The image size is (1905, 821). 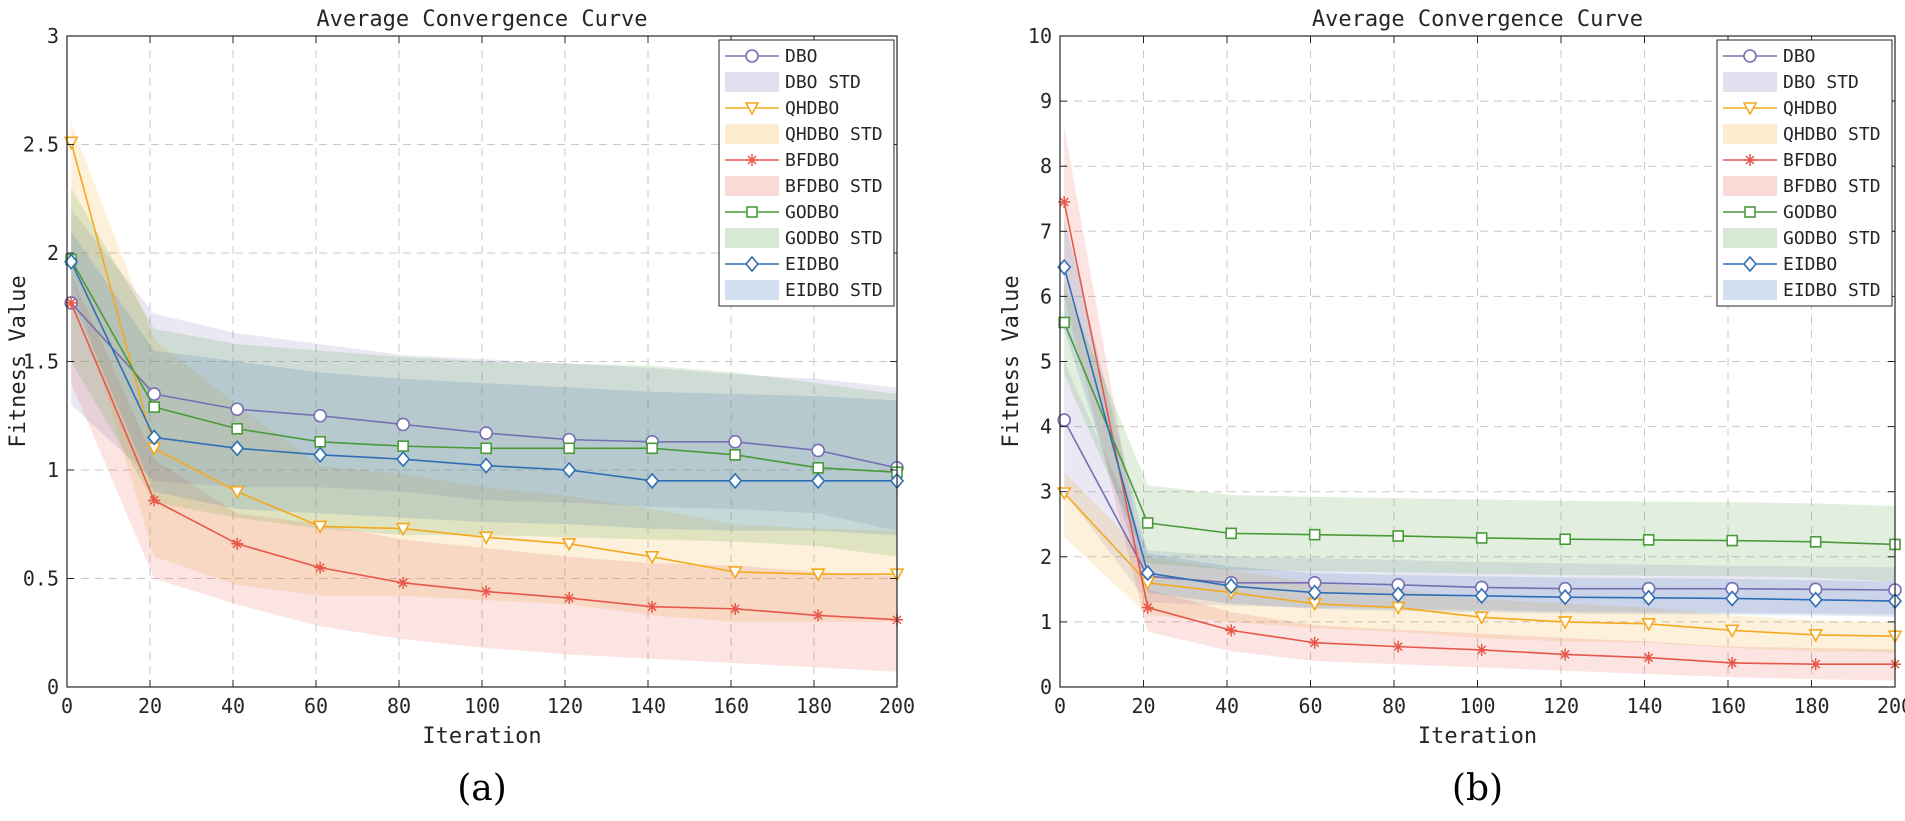 What do you see at coordinates (1046, 296) in the screenshot?
I see `y-tick-label: 6` at bounding box center [1046, 296].